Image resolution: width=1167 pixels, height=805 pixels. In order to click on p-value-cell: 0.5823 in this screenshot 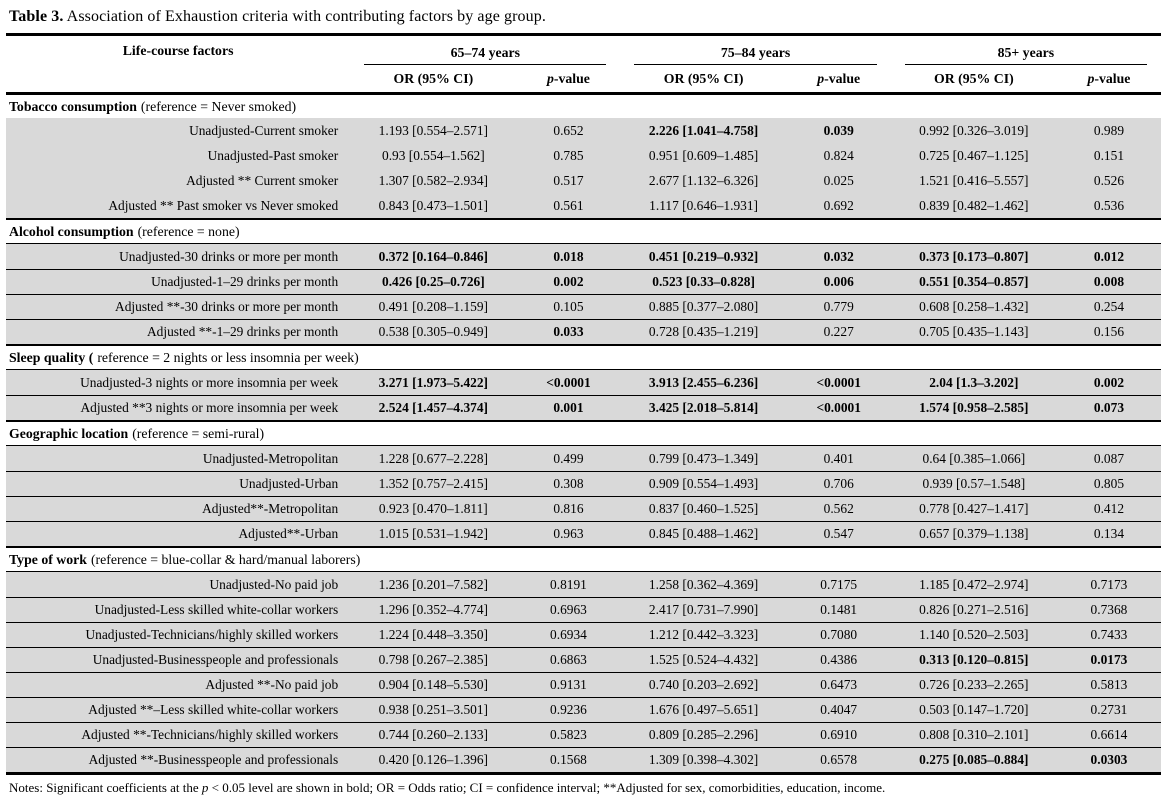, I will do `click(568, 734)`.